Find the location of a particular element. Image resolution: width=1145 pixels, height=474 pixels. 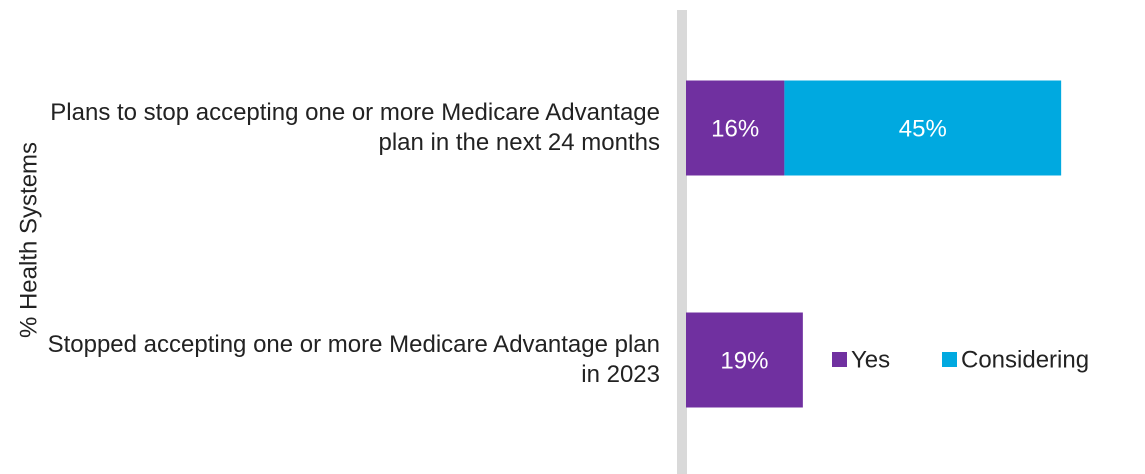

data-label: 16% is located at coordinates (735, 128).